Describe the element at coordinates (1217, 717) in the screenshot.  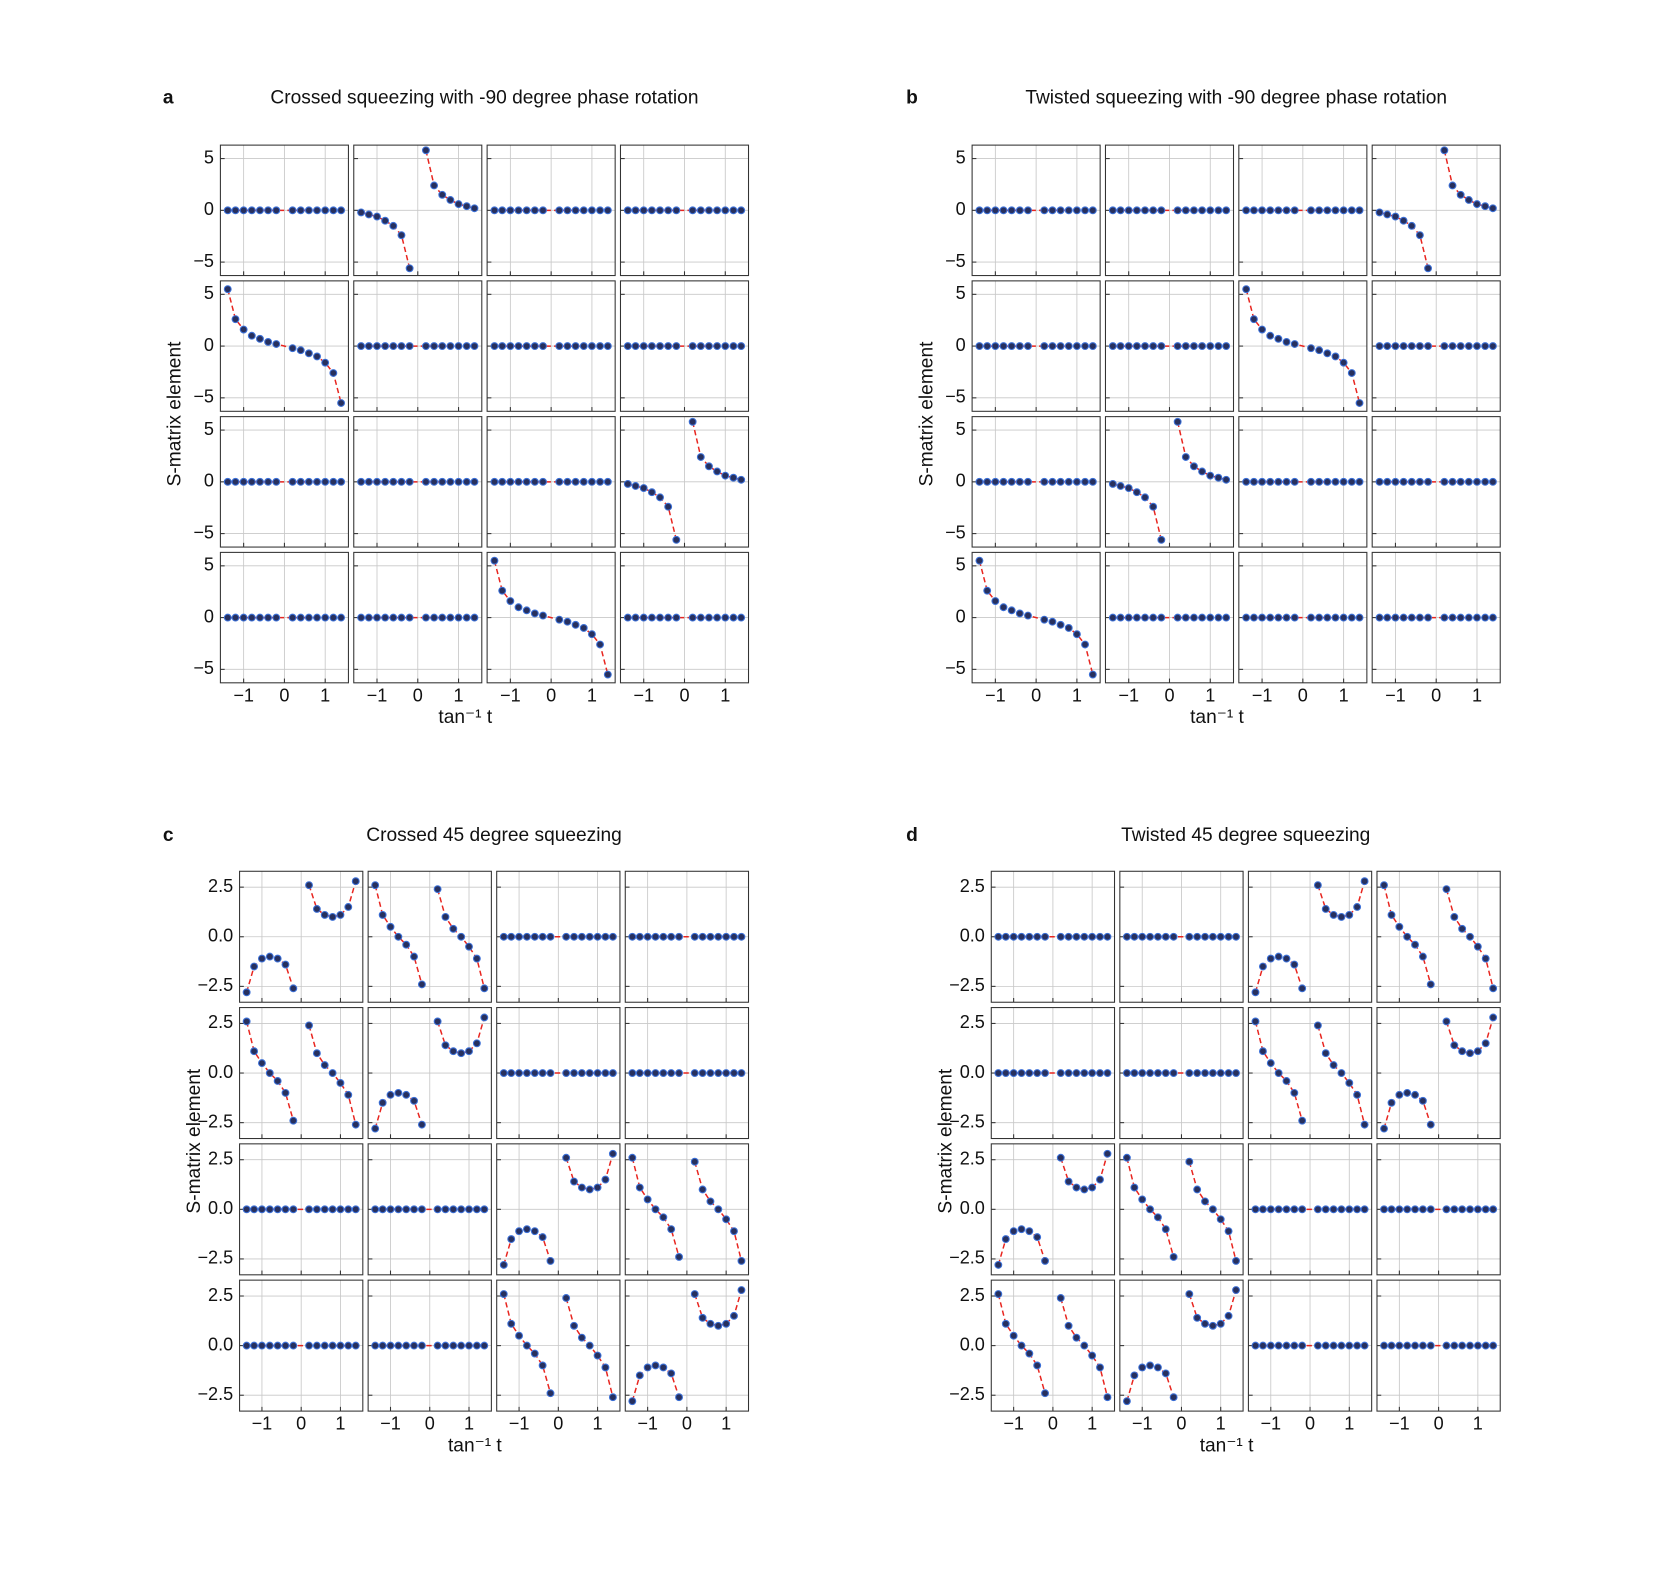
I see `x-axis-label: tan⁻¹ t` at that location.